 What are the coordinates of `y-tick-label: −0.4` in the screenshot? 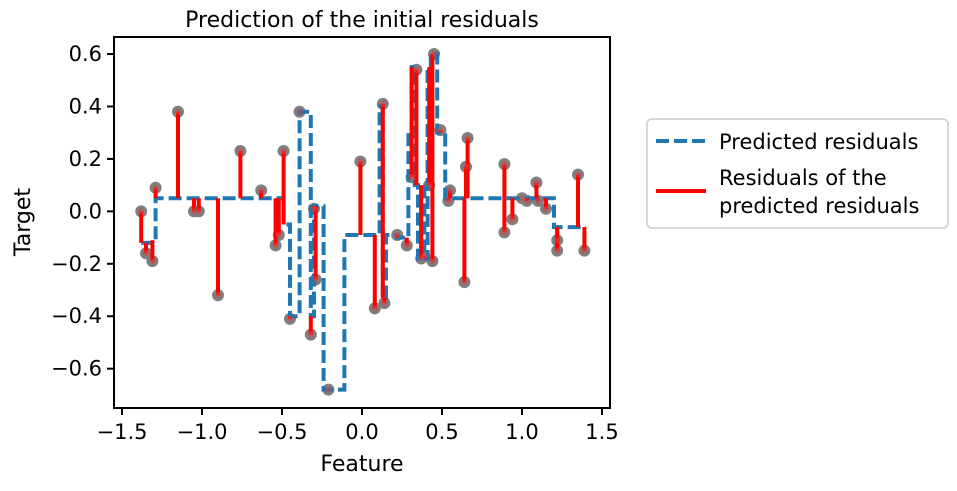 It's located at (76, 316).